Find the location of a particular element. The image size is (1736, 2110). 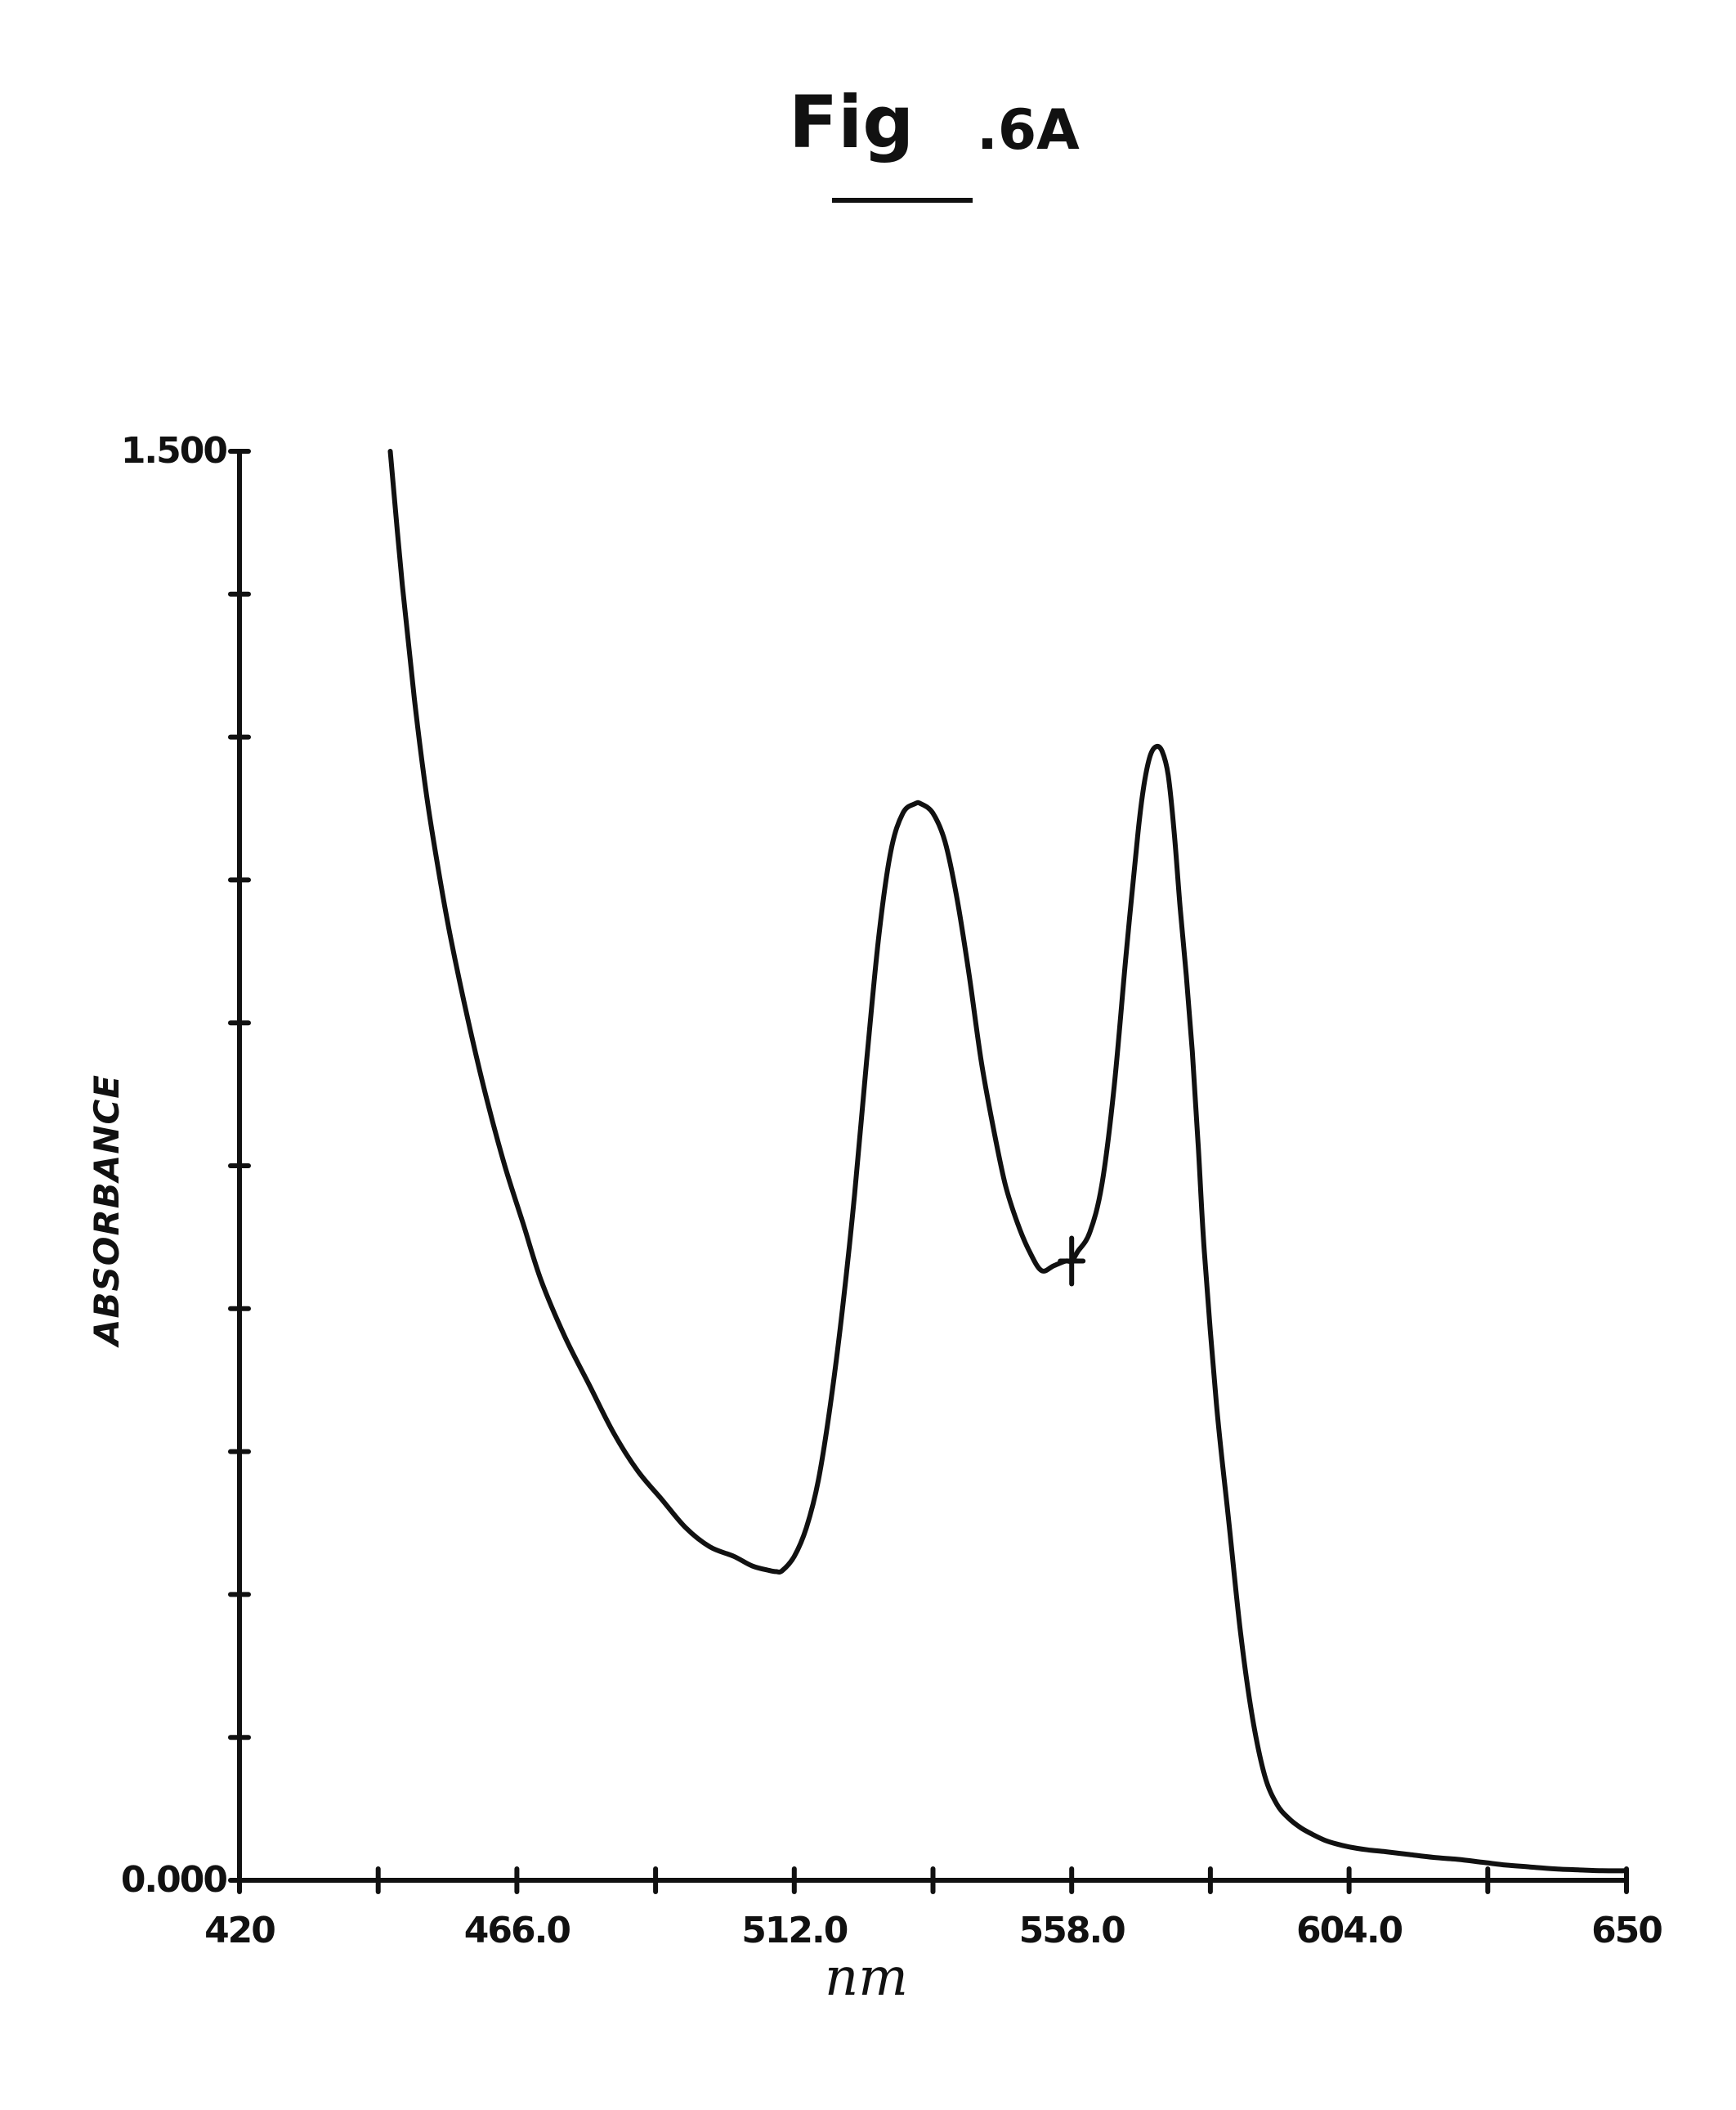

y-axis-label: ABSORBANCE is located at coordinates (107, 1211).